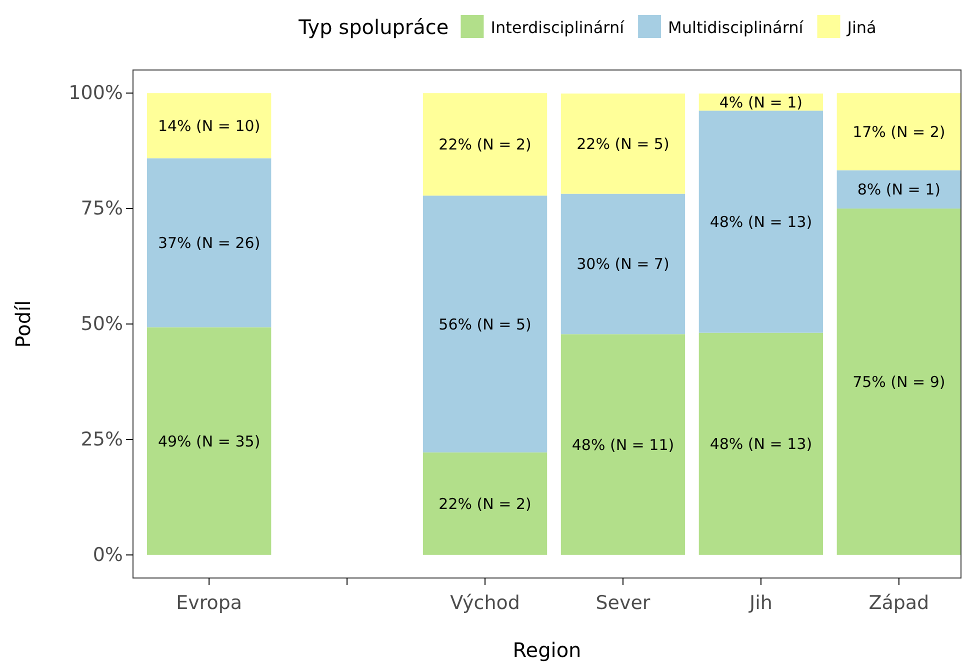 The image size is (962, 662). What do you see at coordinates (209, 603) in the screenshot?
I see `x-tick-label: Evropa` at bounding box center [209, 603].